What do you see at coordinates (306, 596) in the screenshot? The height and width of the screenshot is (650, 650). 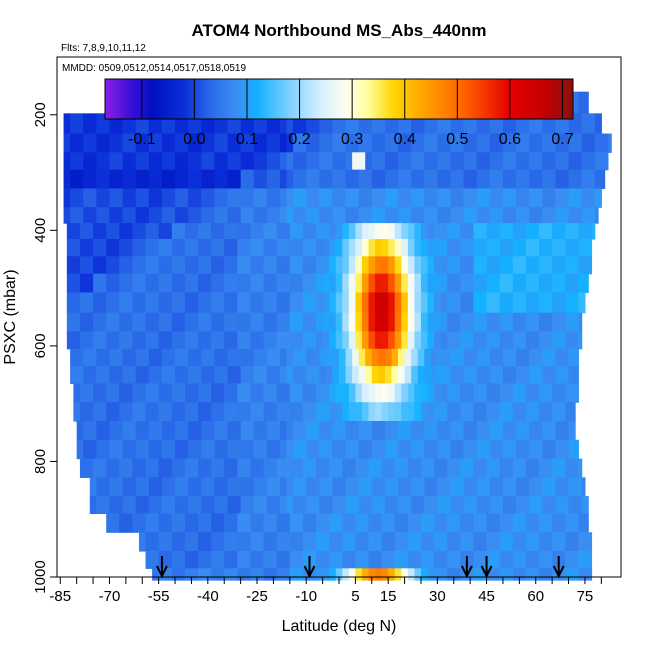 I see `x-tick-label: -10` at bounding box center [306, 596].